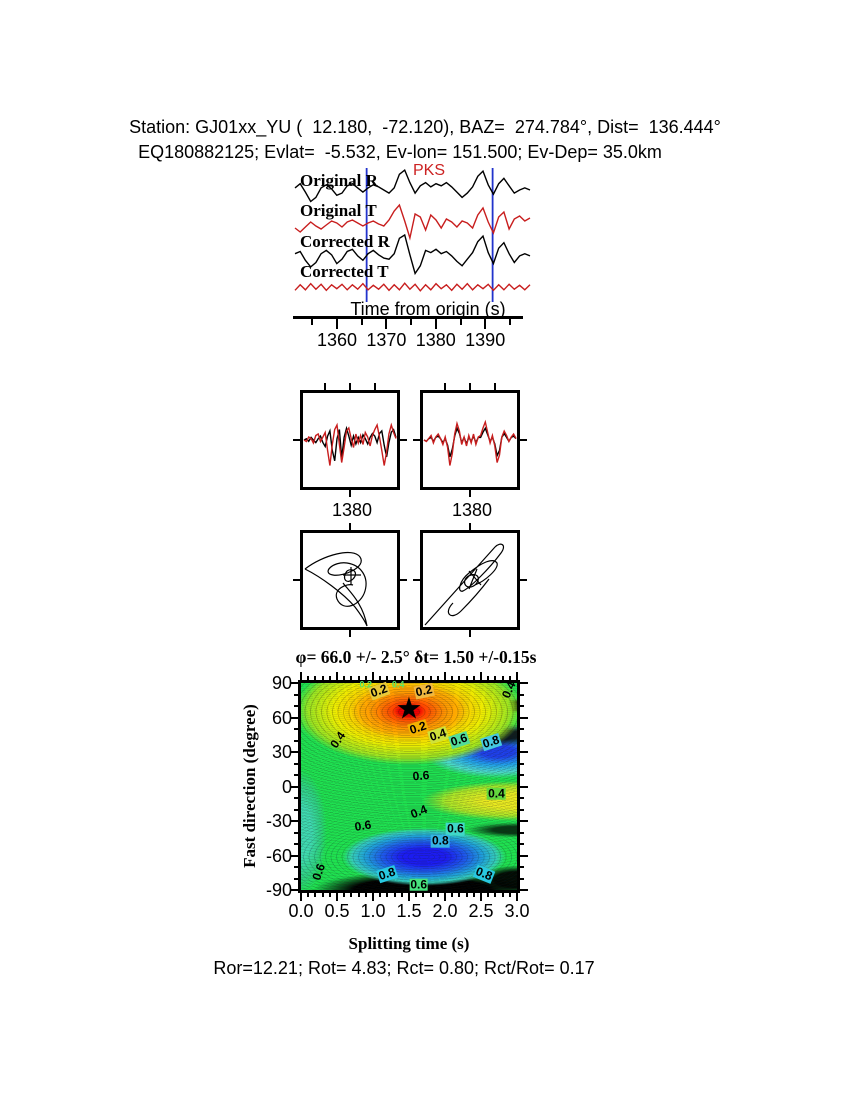 The height and width of the screenshot is (1100, 850). What do you see at coordinates (440, 841) in the screenshot?
I see `contour-value-label: 0.8` at bounding box center [440, 841].